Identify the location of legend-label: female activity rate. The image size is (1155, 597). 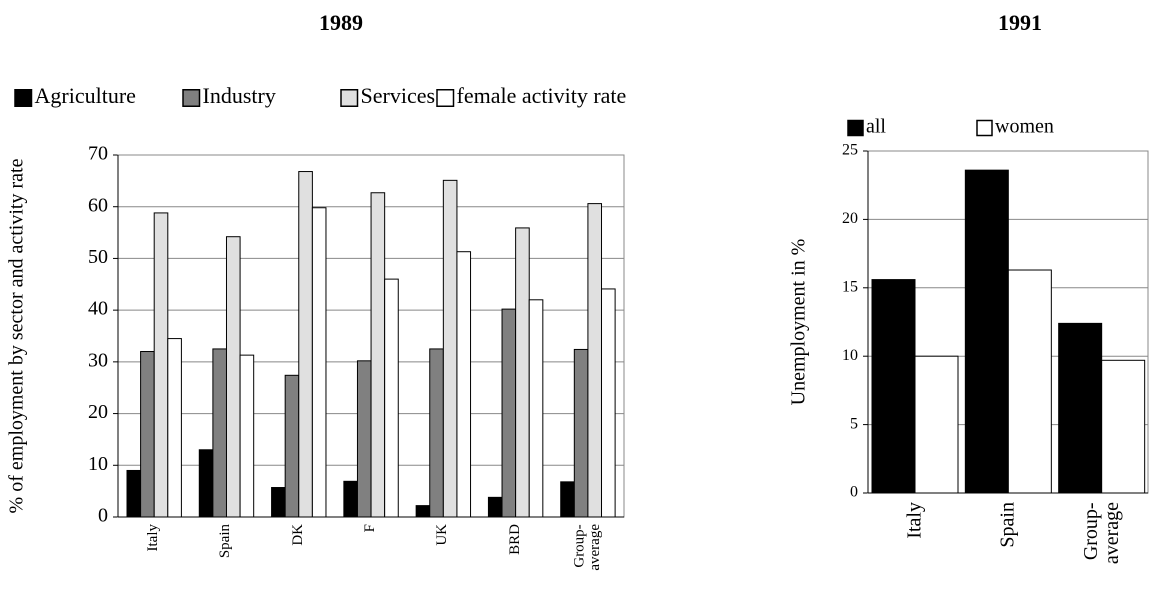
(542, 95).